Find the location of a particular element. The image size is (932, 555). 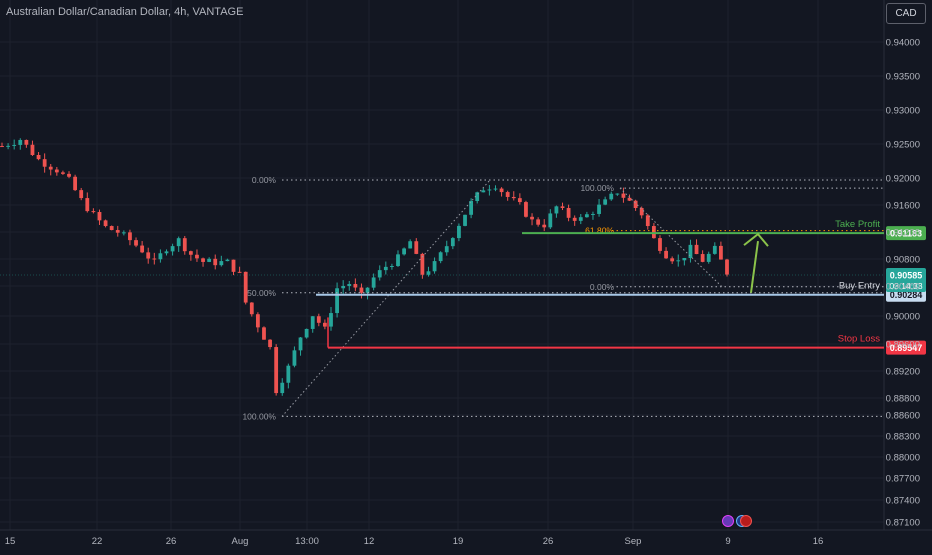

currency-button: CAD is located at coordinates (906, 13).